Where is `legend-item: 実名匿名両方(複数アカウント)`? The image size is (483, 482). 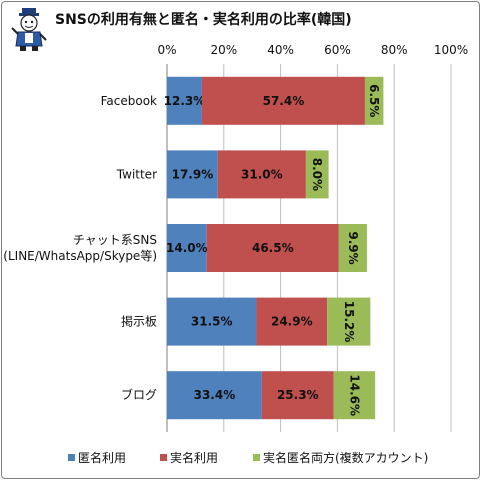 legend-item: 実名匿名両方(複数アカウント) is located at coordinates (340, 457).